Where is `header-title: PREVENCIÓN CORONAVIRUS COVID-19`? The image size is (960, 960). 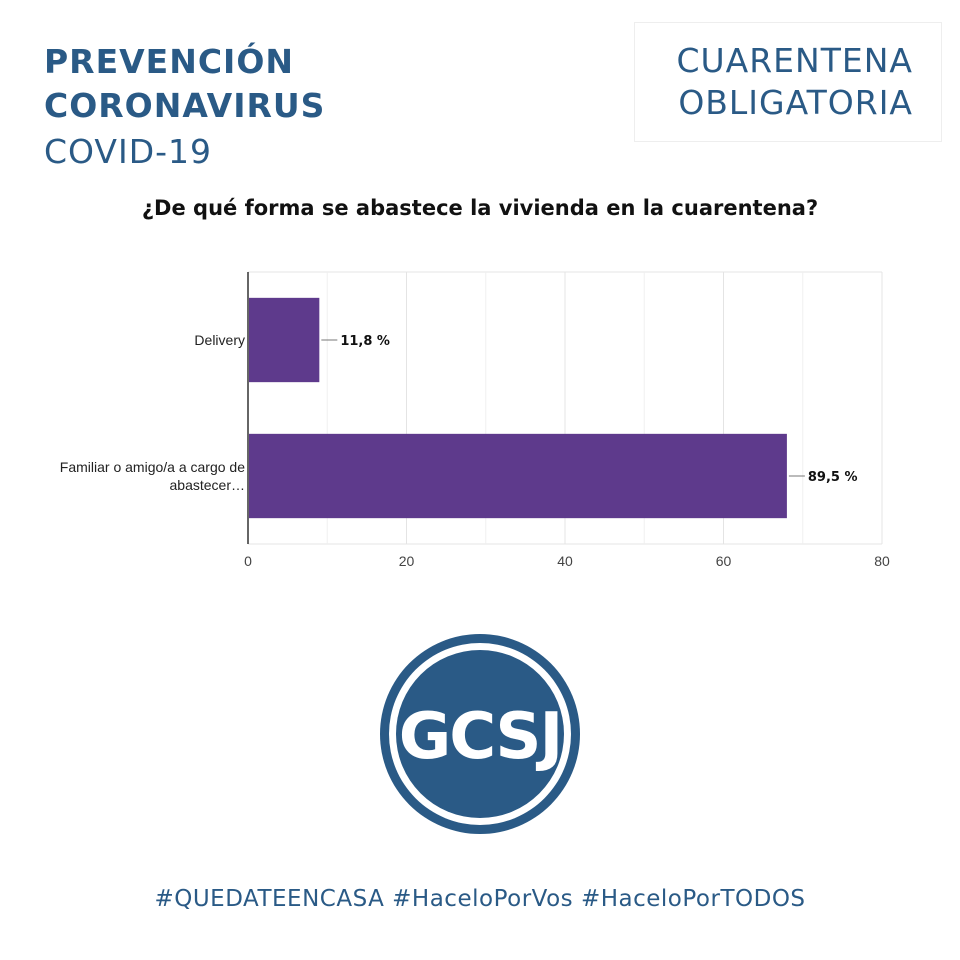 header-title: PREVENCIÓN CORONAVIRUS COVID-19 is located at coordinates (184, 108).